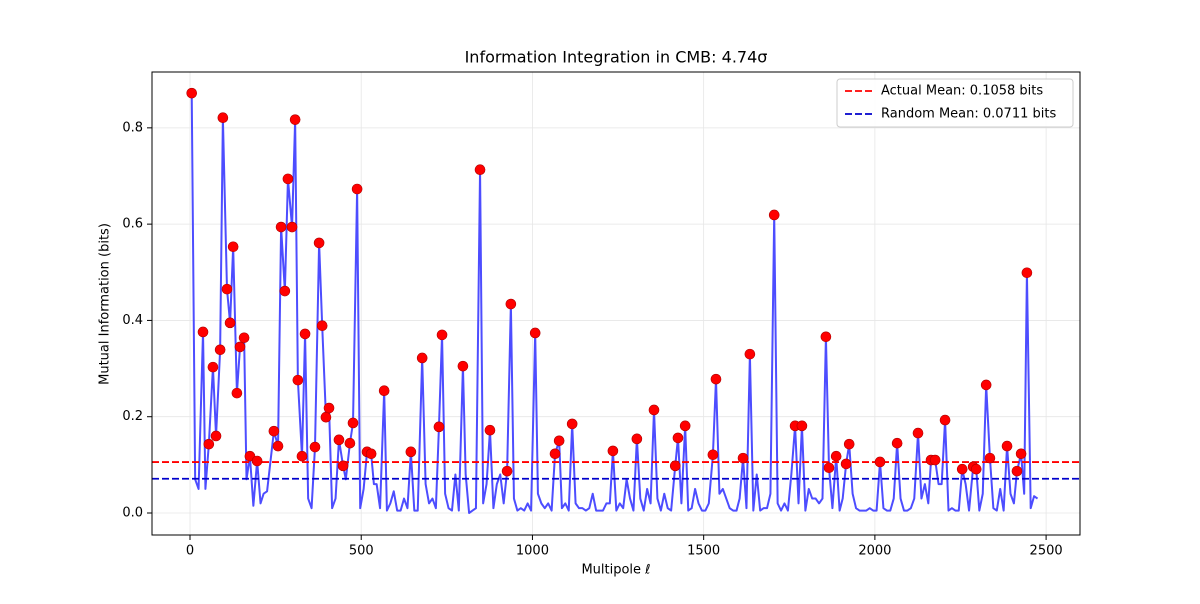  What do you see at coordinates (132, 512) in the screenshot?
I see `y-tick-label: 0.0` at bounding box center [132, 512].